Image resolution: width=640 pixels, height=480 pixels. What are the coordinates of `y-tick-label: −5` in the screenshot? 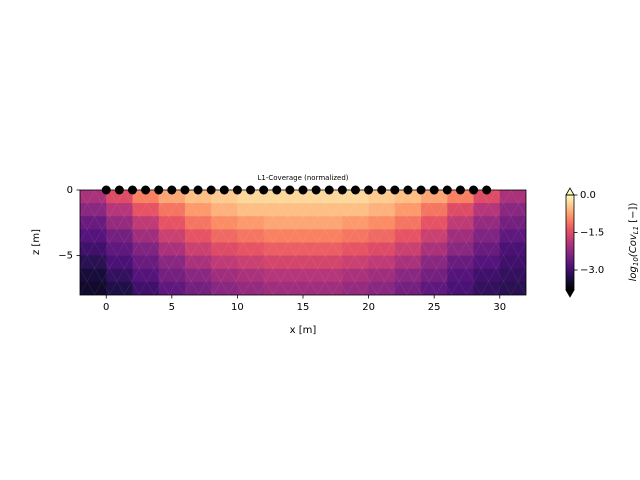 It's located at (65, 256).